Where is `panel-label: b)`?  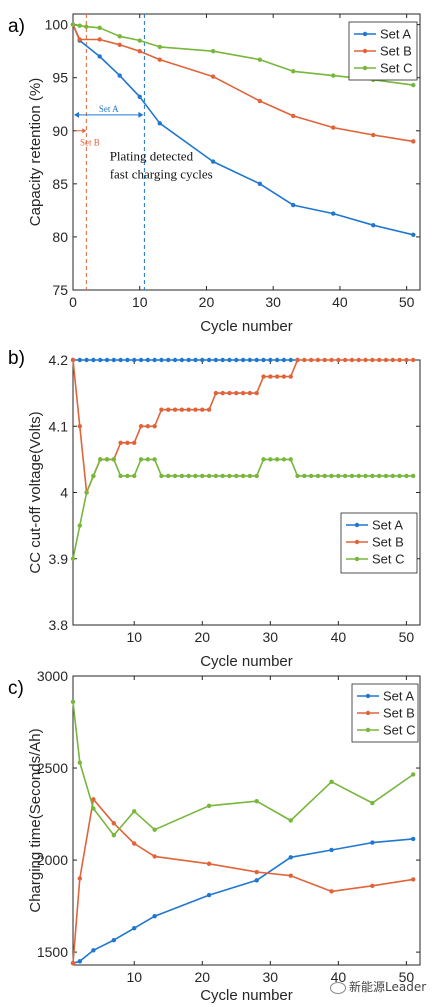
panel-label: b) is located at coordinates (16, 358).